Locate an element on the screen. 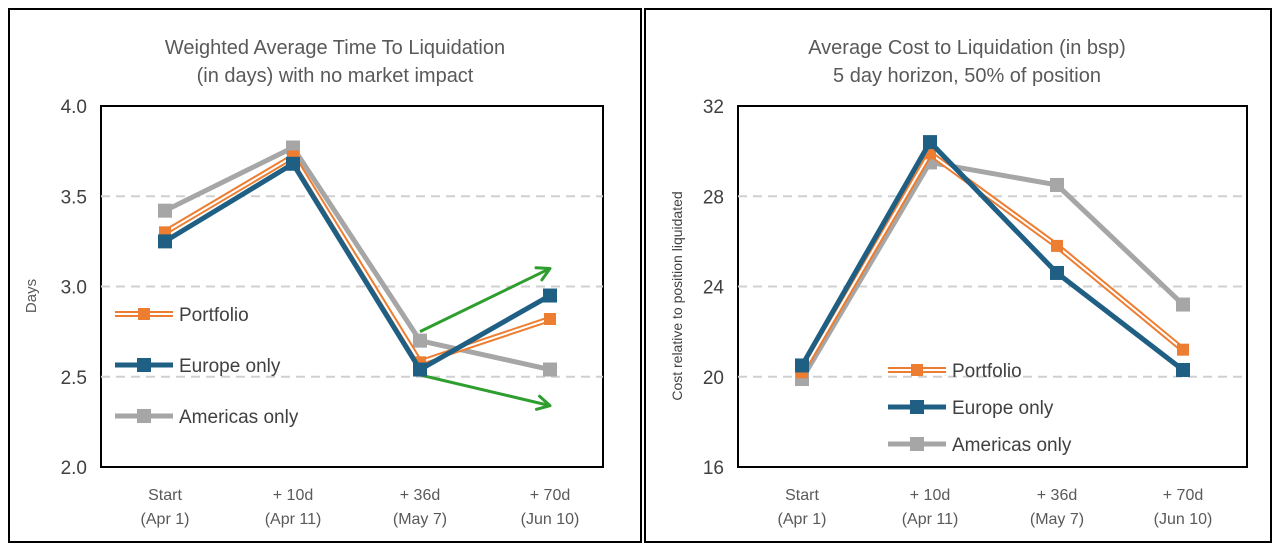 This screenshot has width=1280, height=551. y-tick-label: 16 is located at coordinates (713, 468).